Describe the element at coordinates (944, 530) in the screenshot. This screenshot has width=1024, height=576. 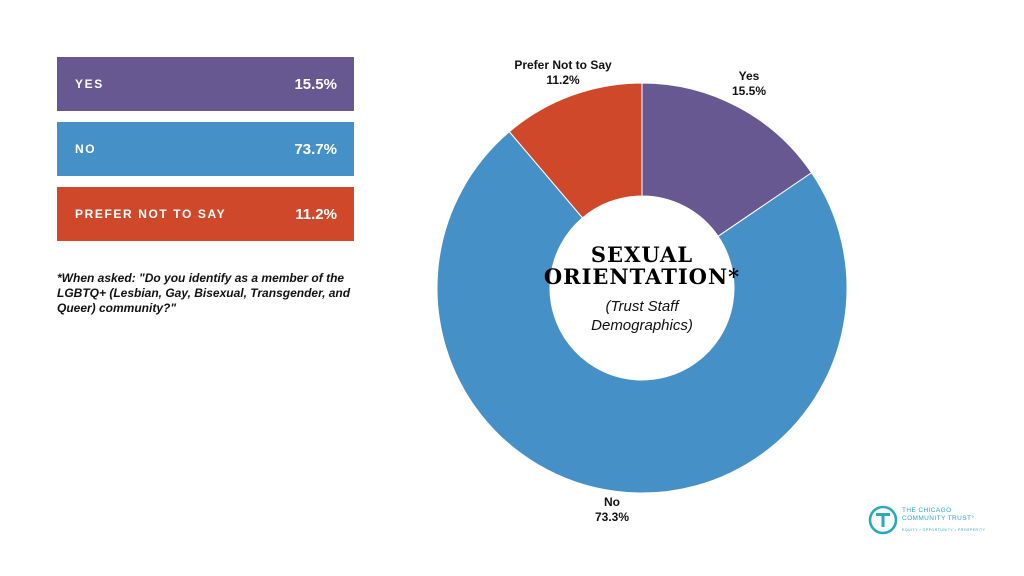
I see `logo-tagline: EQUITY • OPPORTUNITY • PROSPERITY` at that location.